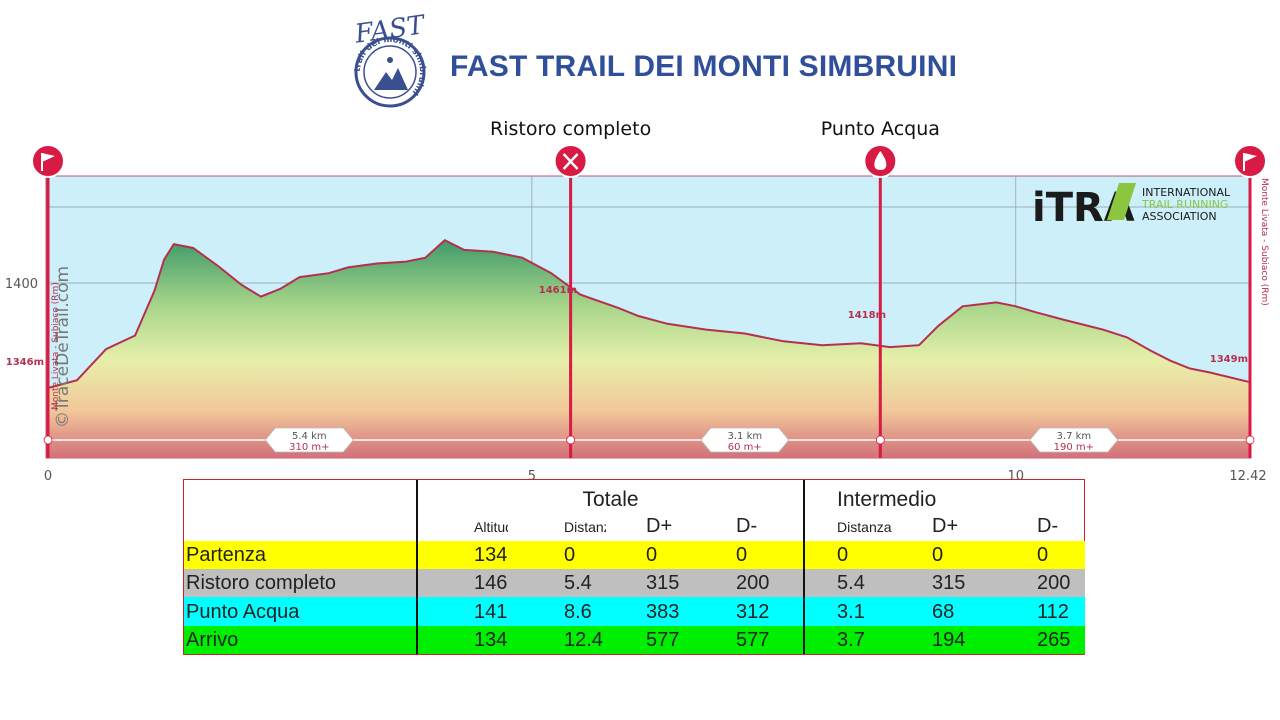  What do you see at coordinates (570, 161) in the screenshot?
I see `fork-knife-icon` at bounding box center [570, 161].